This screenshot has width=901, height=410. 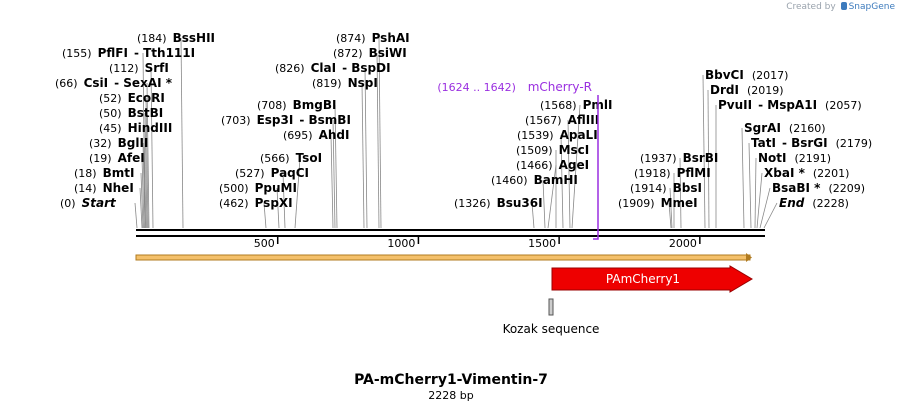 What do you see at coordinates (846, 188) in the screenshot?
I see `site-position: (2209)` at bounding box center [846, 188].